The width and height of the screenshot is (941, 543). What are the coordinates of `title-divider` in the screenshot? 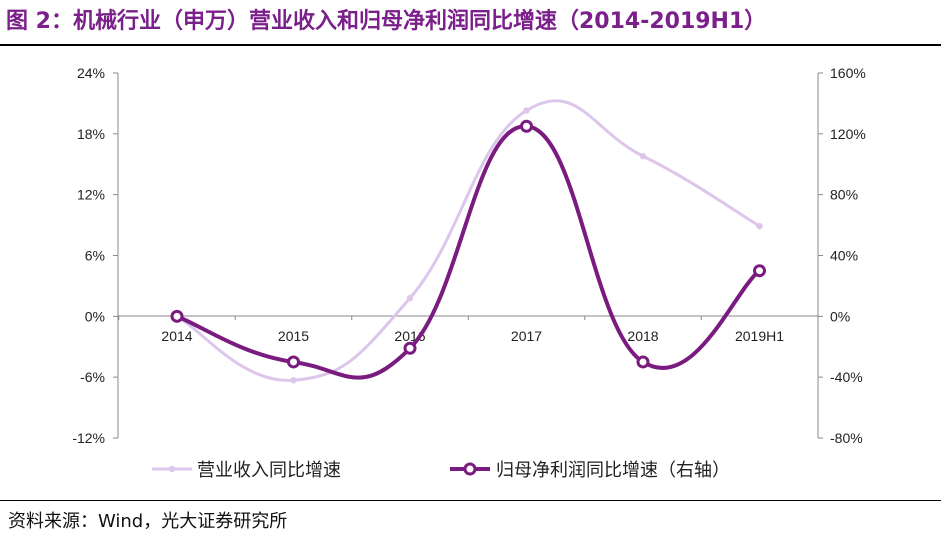 It's located at (470, 45).